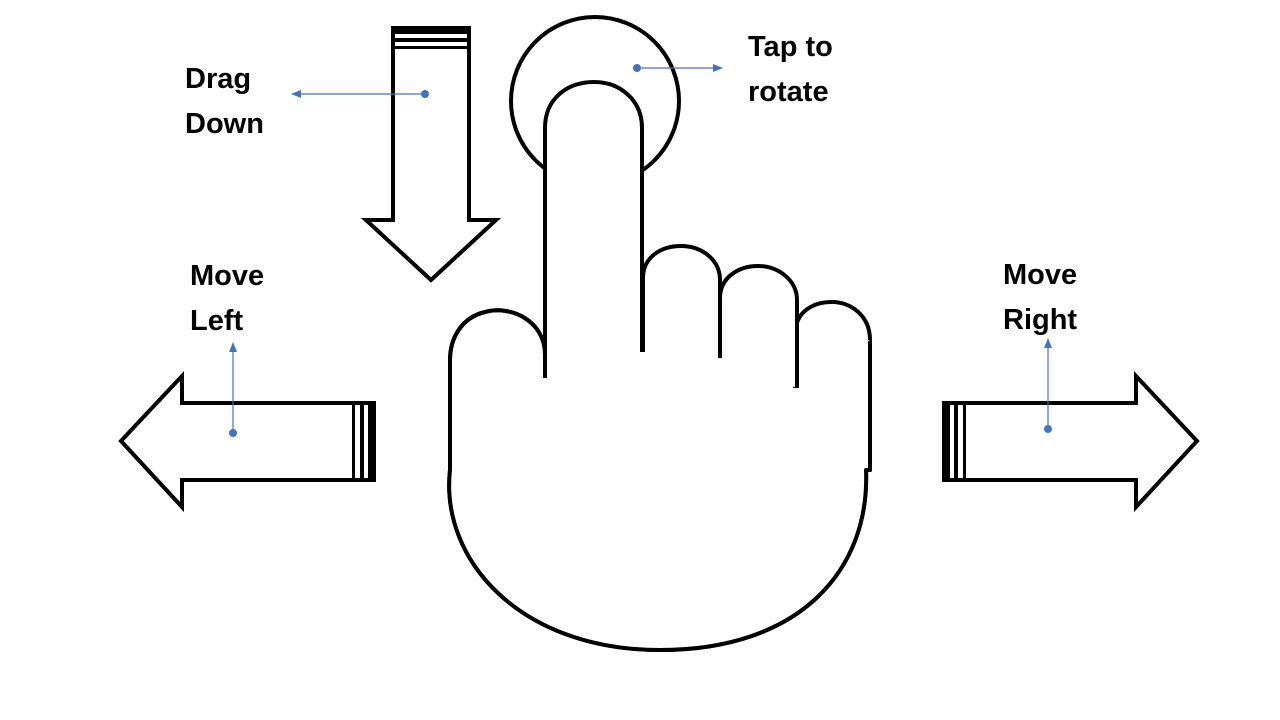  Describe the element at coordinates (1040, 298) in the screenshot. I see `label-move-right: Move Right` at that location.